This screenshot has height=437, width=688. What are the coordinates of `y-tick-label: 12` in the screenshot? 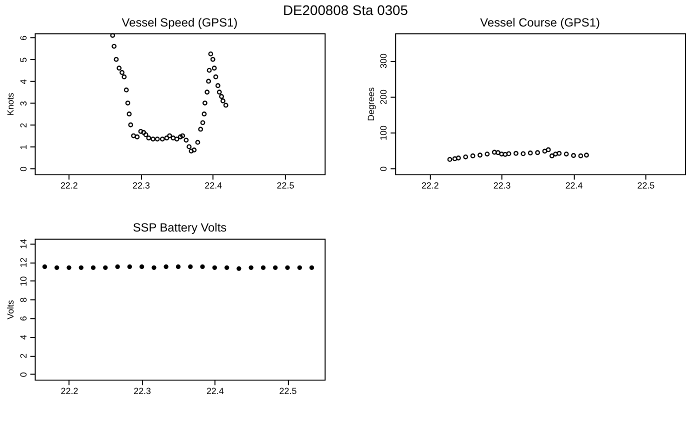 It's located at (23, 263).